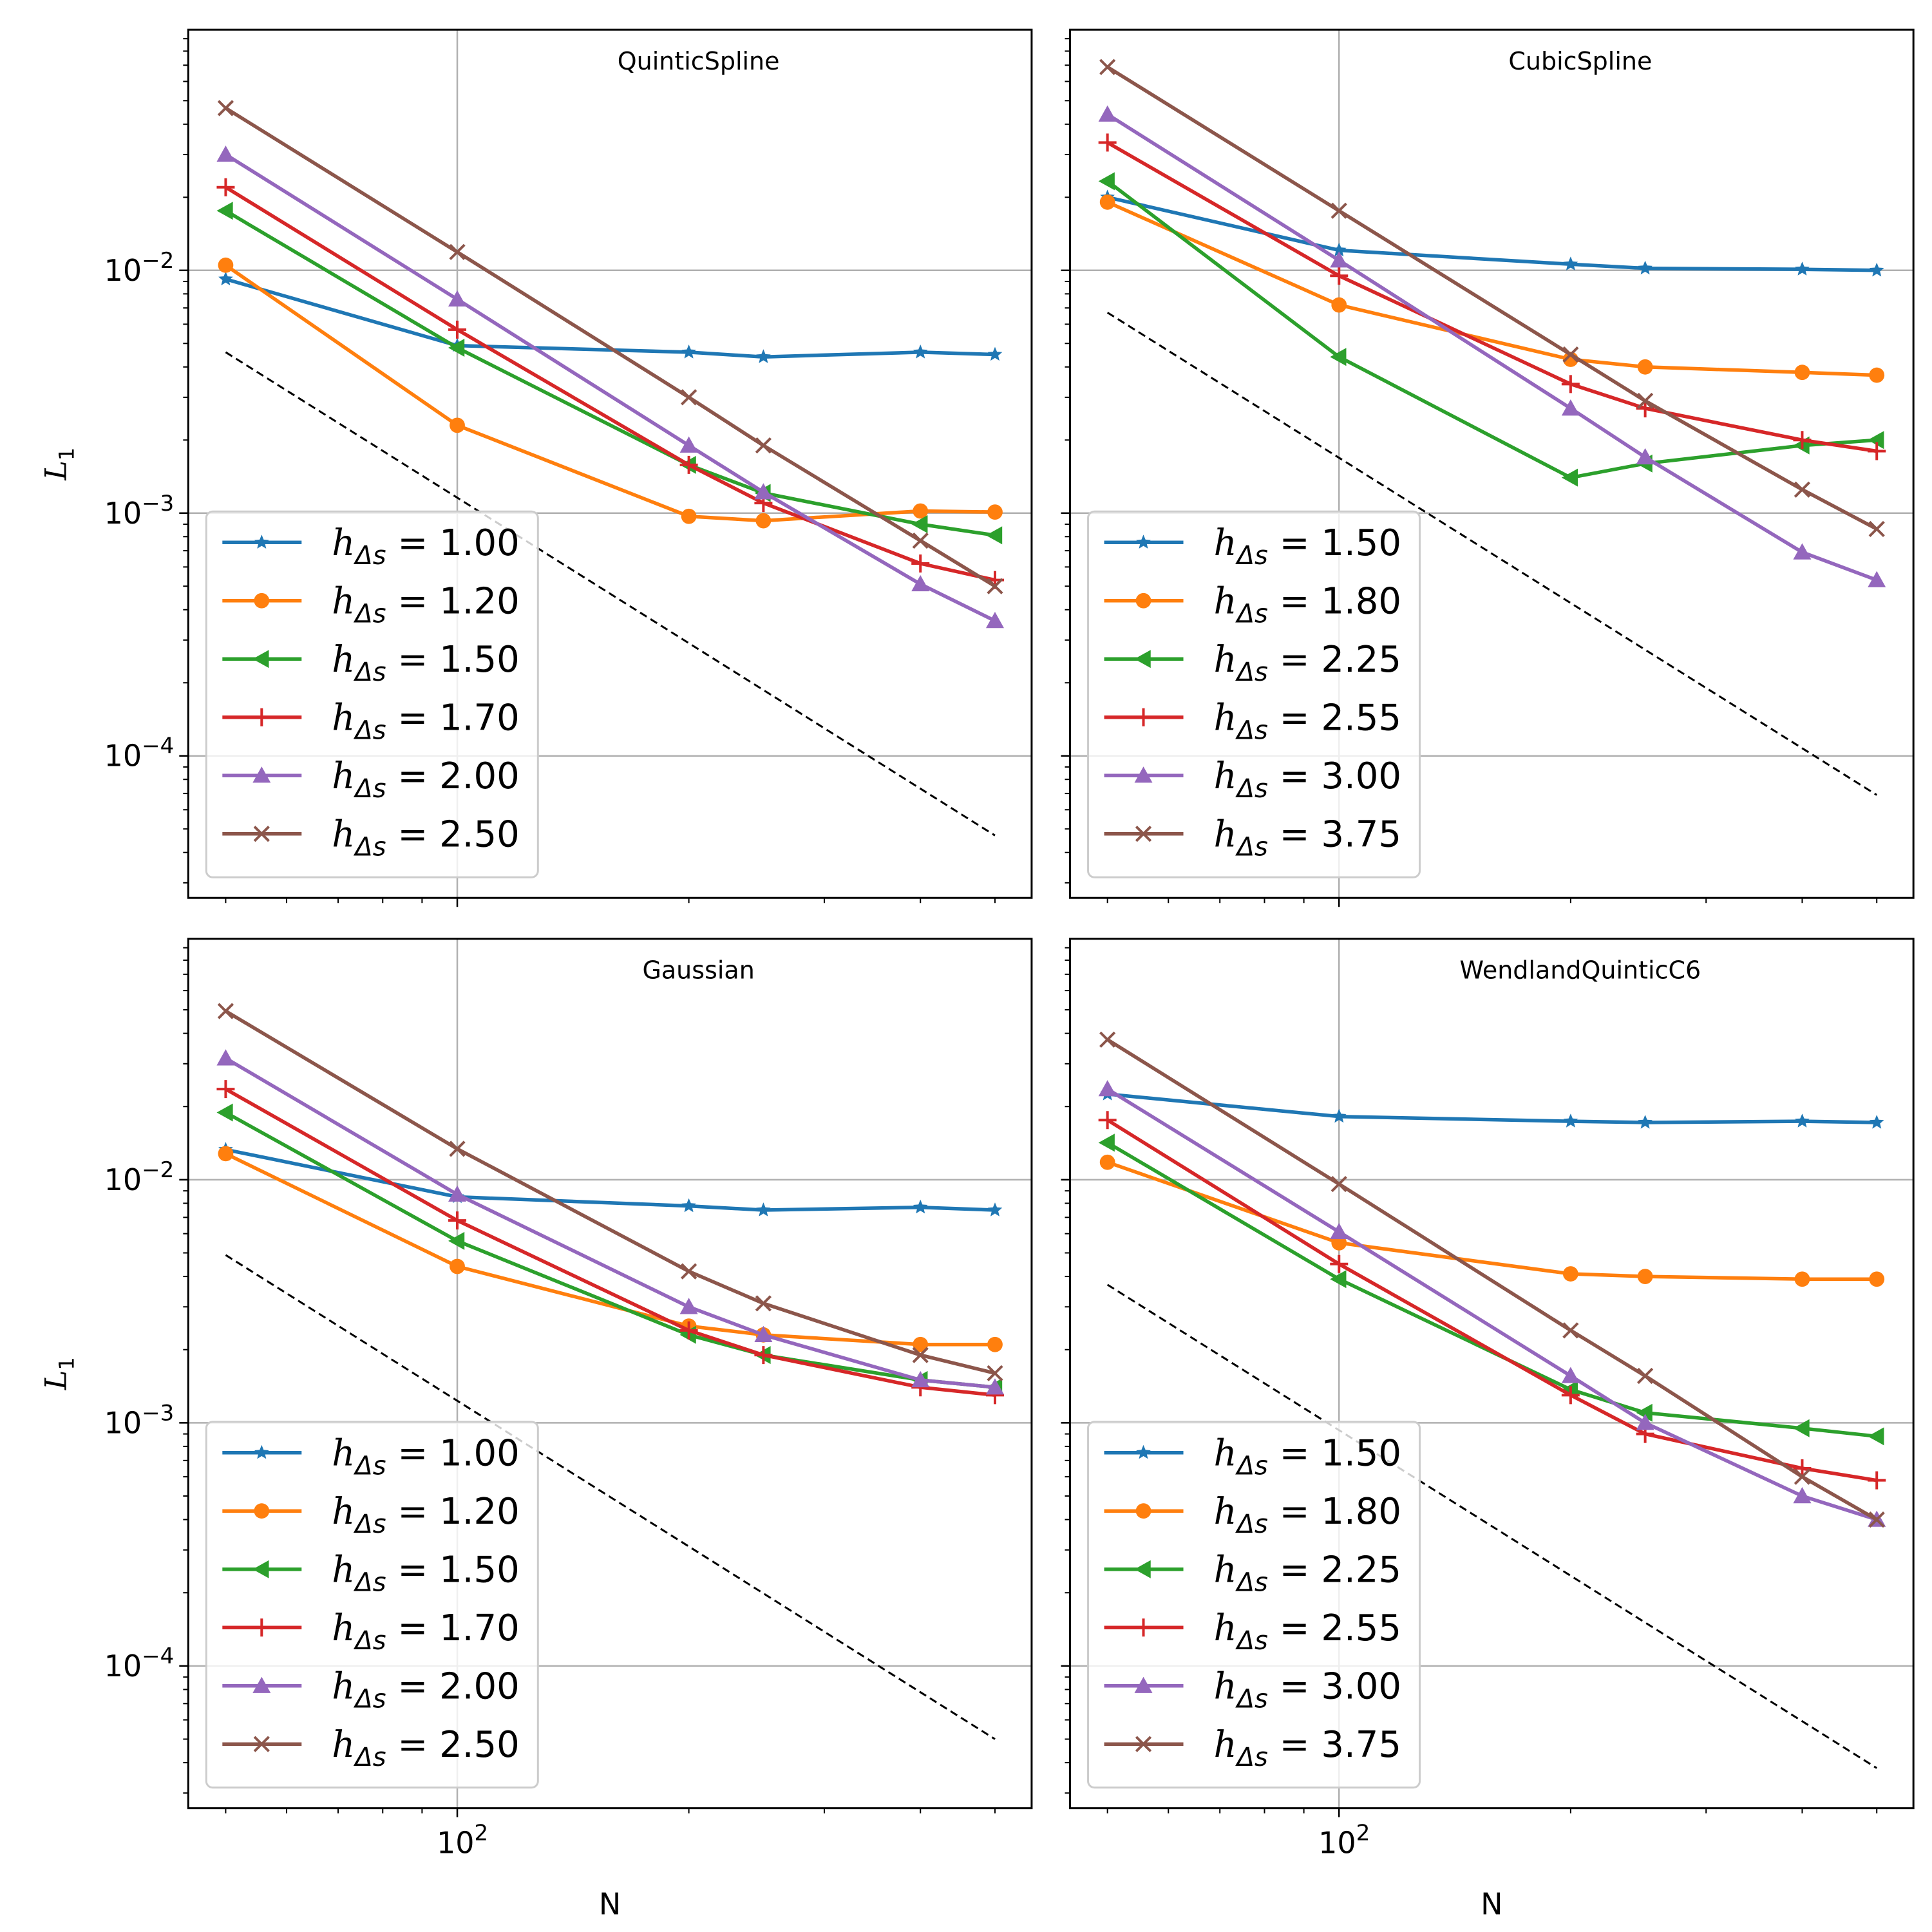 The width and height of the screenshot is (1932, 1932). What do you see at coordinates (1308, 605) in the screenshot?
I see `legend-label: hΔs = 1.80` at bounding box center [1308, 605].